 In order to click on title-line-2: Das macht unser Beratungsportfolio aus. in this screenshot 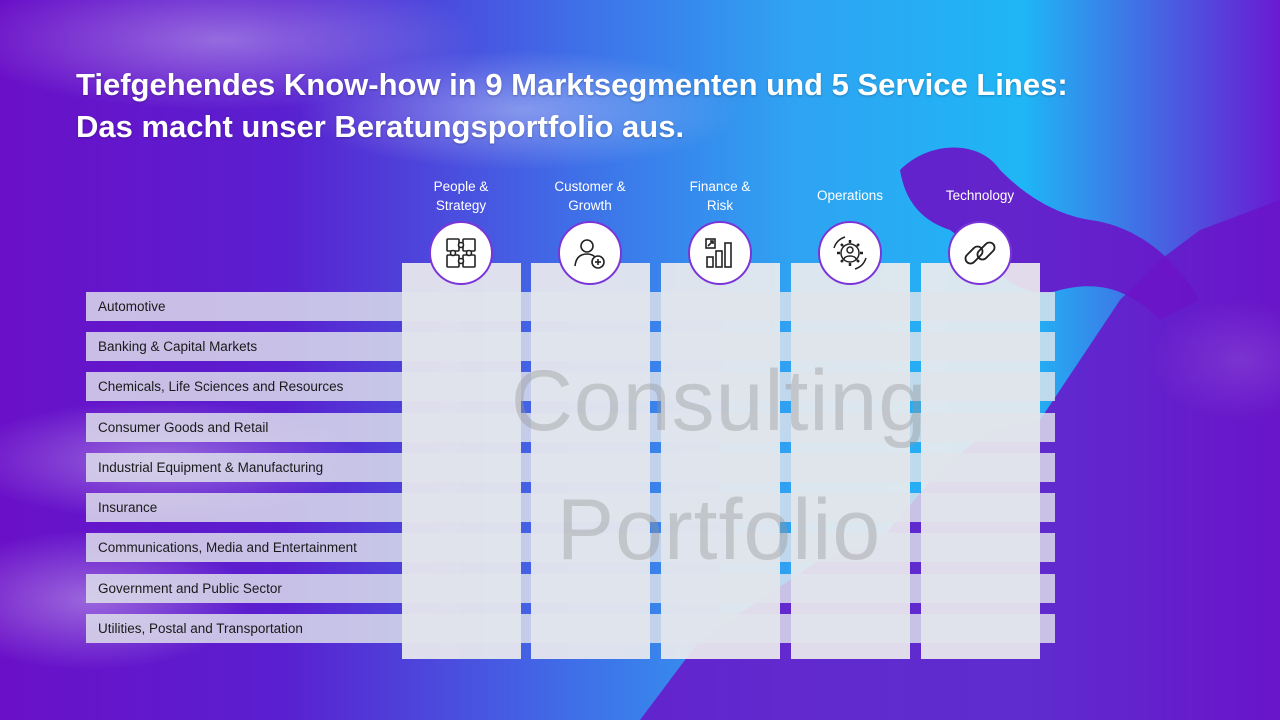, I will do `click(380, 126)`.